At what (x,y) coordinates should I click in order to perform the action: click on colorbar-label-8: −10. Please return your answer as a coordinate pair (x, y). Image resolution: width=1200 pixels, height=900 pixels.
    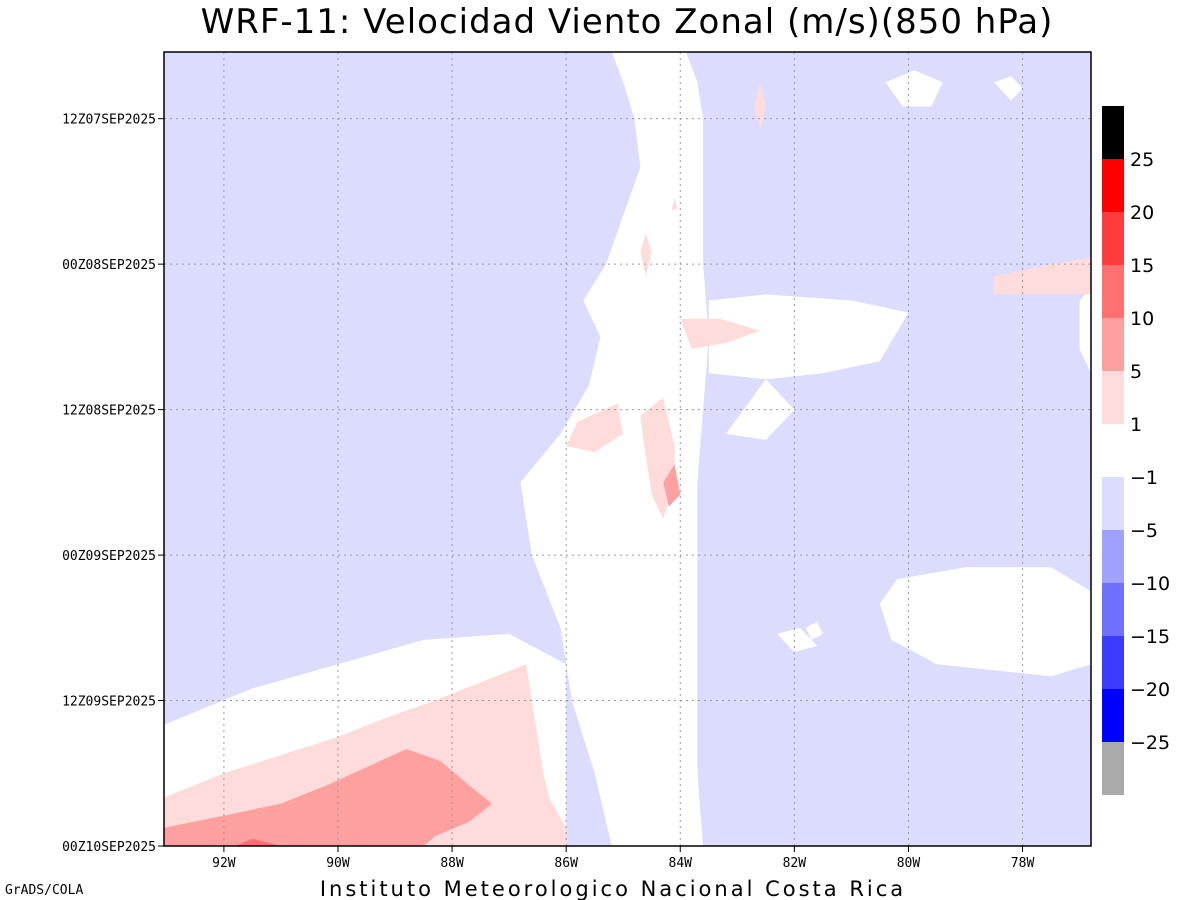
    Looking at the image, I should click on (1150, 584).